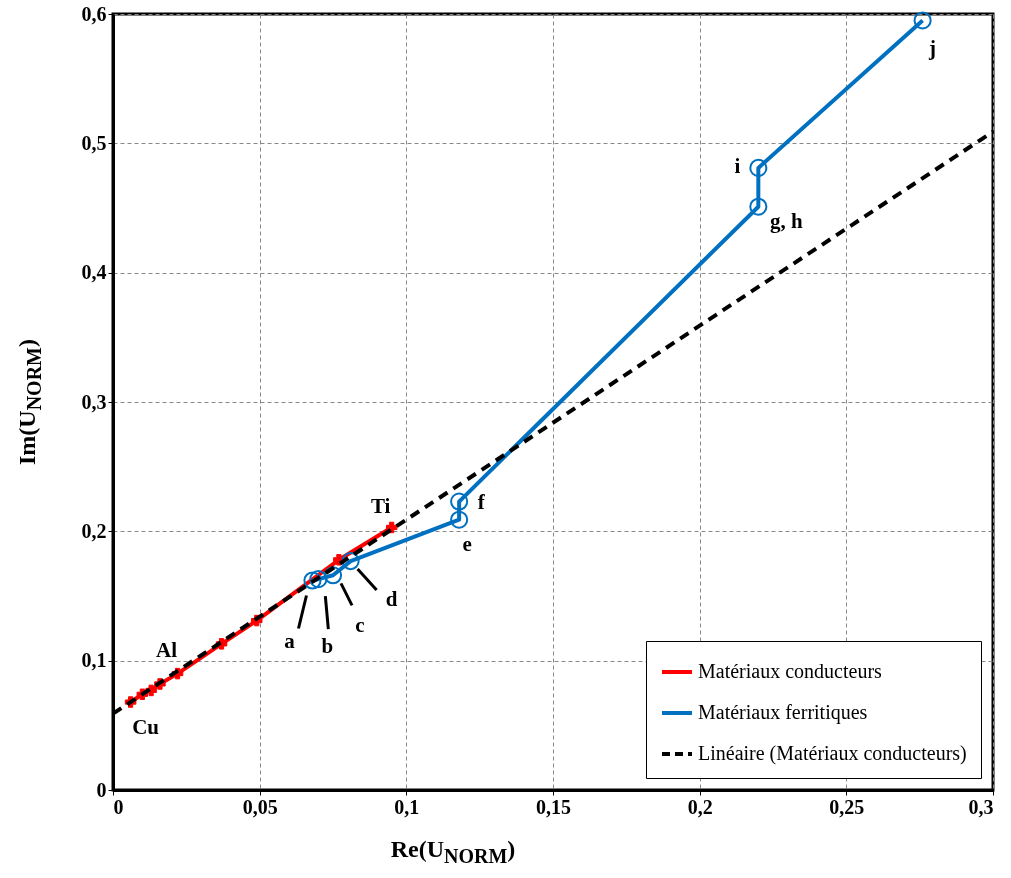 The width and height of the screenshot is (1011, 878). Describe the element at coordinates (94, 13) in the screenshot. I see `y-tick-label: 0,6` at that location.